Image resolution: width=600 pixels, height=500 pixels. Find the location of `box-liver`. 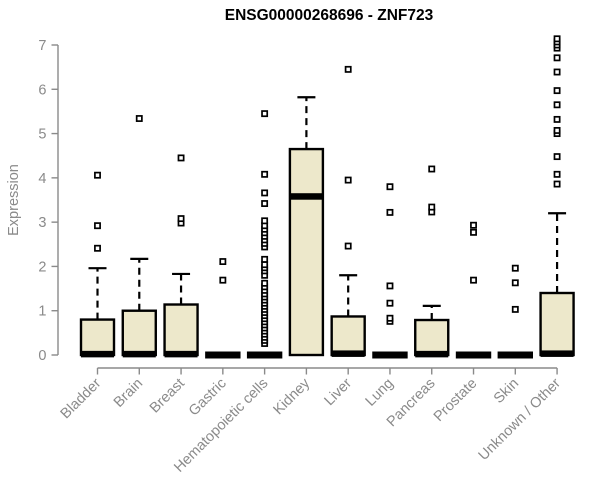

box-liver is located at coordinates (348, 211).